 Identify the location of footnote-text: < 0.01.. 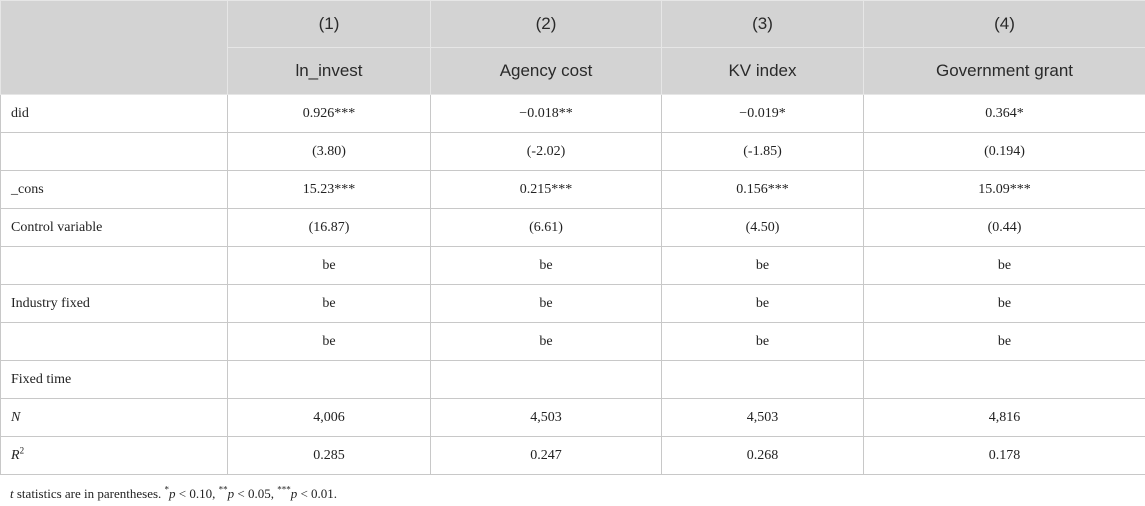
(317, 493).